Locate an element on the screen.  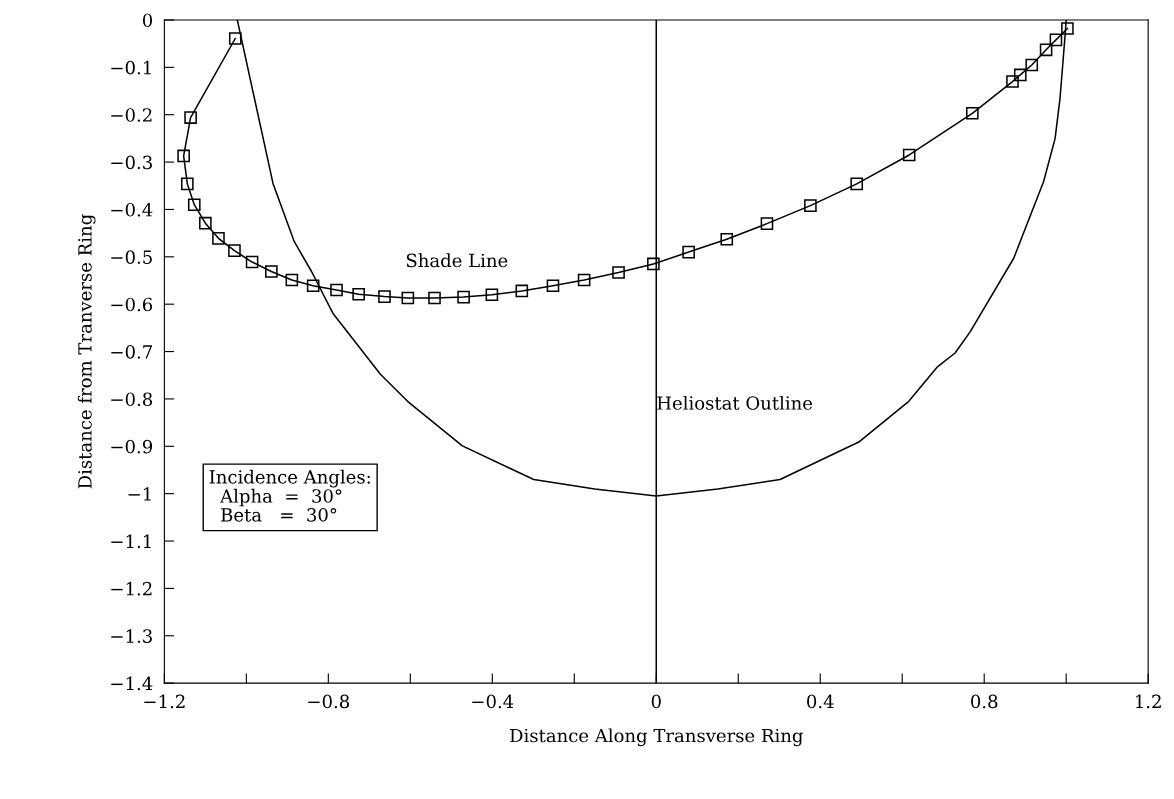
y-tick-label: −1.4 is located at coordinates (132, 683).